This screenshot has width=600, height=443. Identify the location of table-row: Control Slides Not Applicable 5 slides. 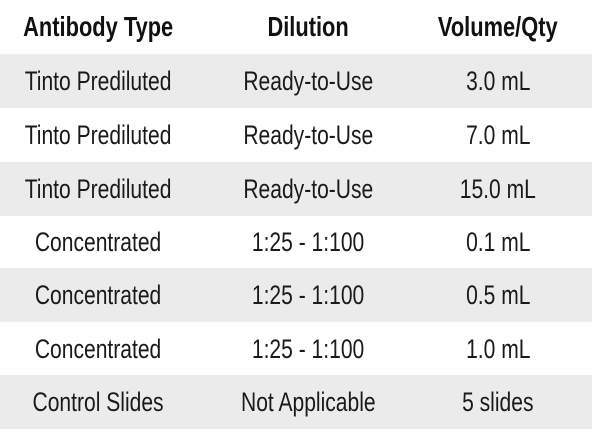
(296, 402).